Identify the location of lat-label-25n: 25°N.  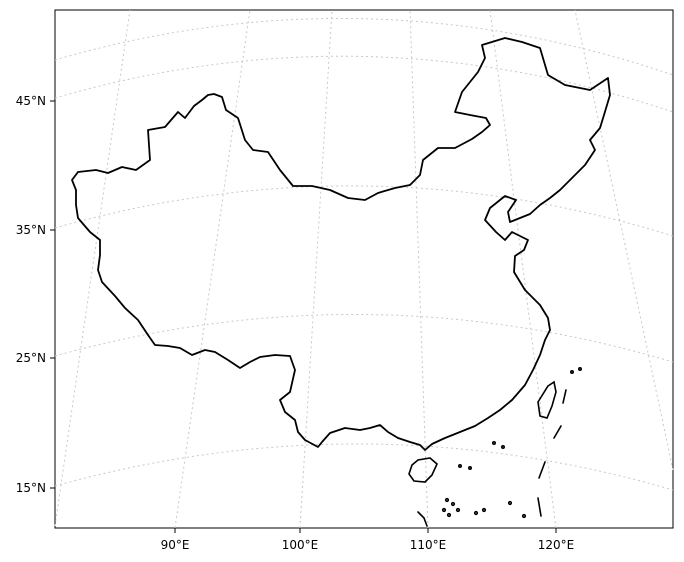
(31, 358).